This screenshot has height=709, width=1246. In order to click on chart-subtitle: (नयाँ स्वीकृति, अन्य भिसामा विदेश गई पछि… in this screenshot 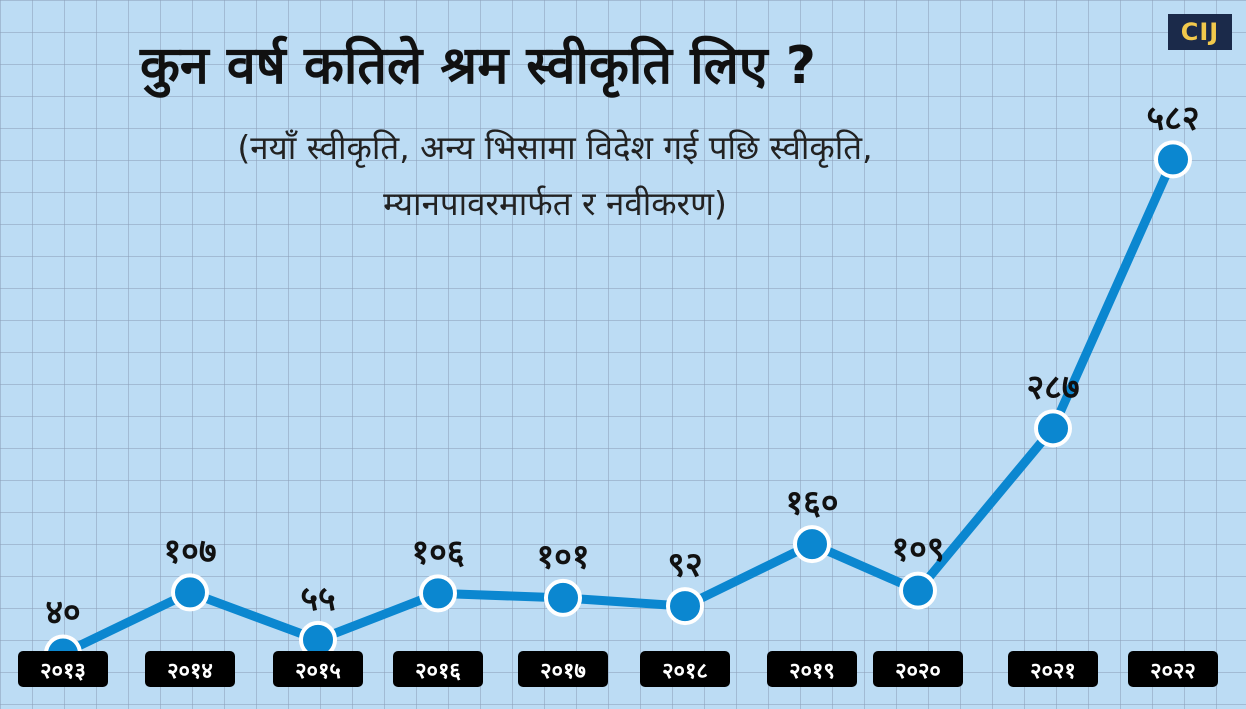, I will do `click(555, 176)`.